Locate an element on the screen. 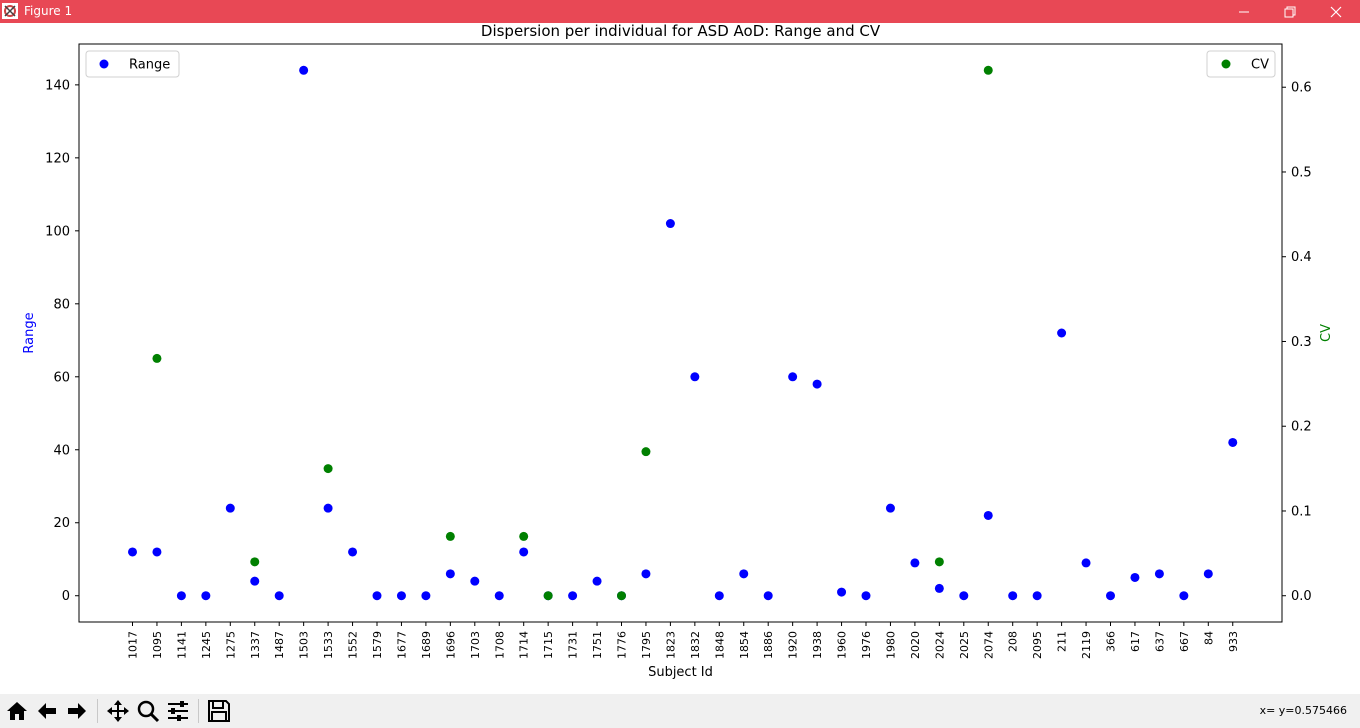 This screenshot has height=728, width=1360. x-tick-label: 637 is located at coordinates (1159, 641).